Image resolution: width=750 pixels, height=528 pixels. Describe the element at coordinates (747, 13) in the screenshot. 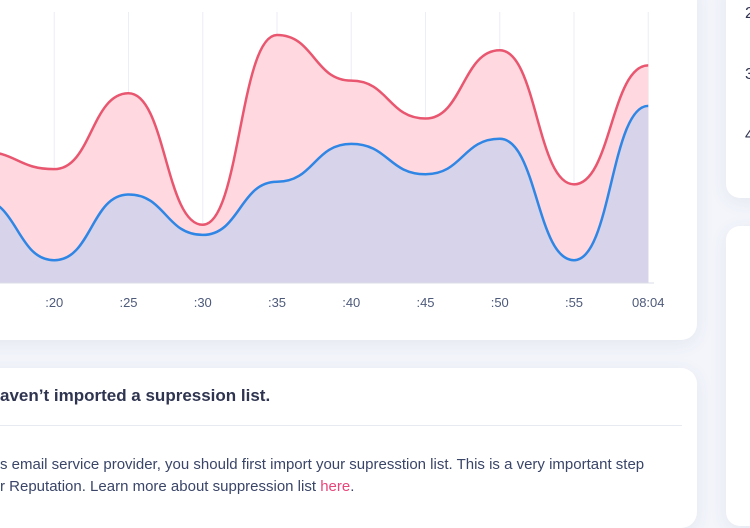

I see `side-stat-number-1: 2` at that location.